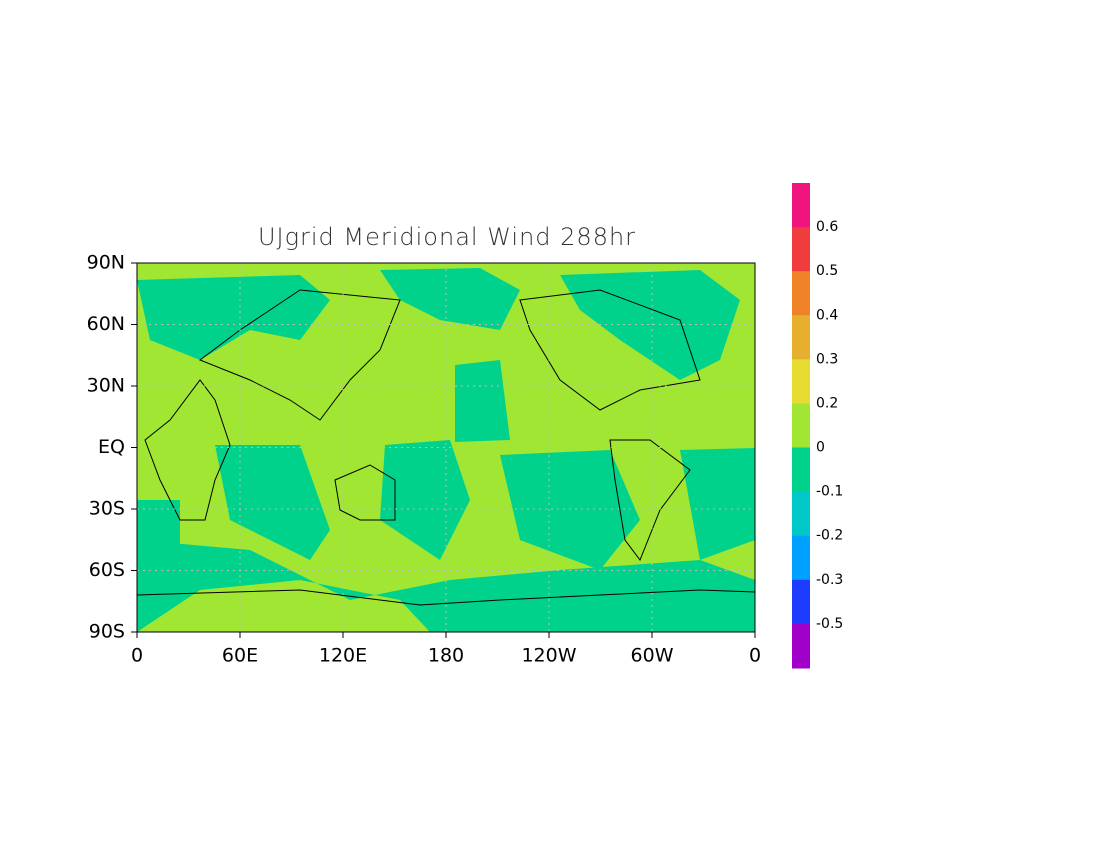  What do you see at coordinates (343, 656) in the screenshot?
I see `x-tick-label: 120E` at bounding box center [343, 656].